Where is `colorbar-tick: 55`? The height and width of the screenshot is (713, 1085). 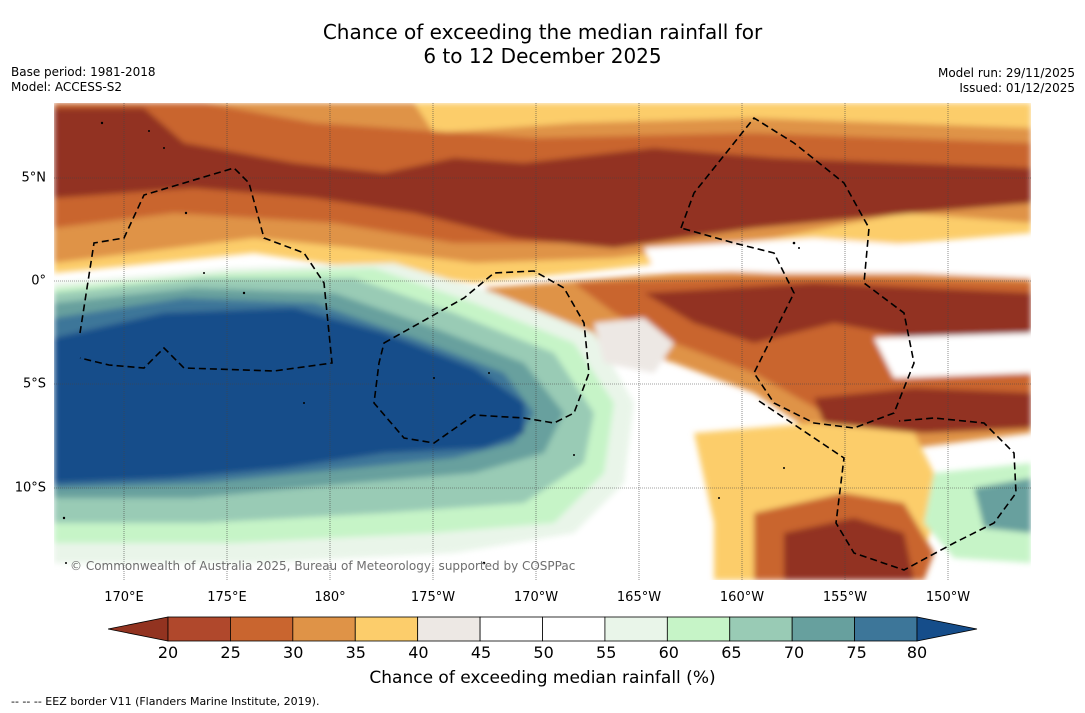 colorbar-tick: 55 is located at coordinates (606, 652).